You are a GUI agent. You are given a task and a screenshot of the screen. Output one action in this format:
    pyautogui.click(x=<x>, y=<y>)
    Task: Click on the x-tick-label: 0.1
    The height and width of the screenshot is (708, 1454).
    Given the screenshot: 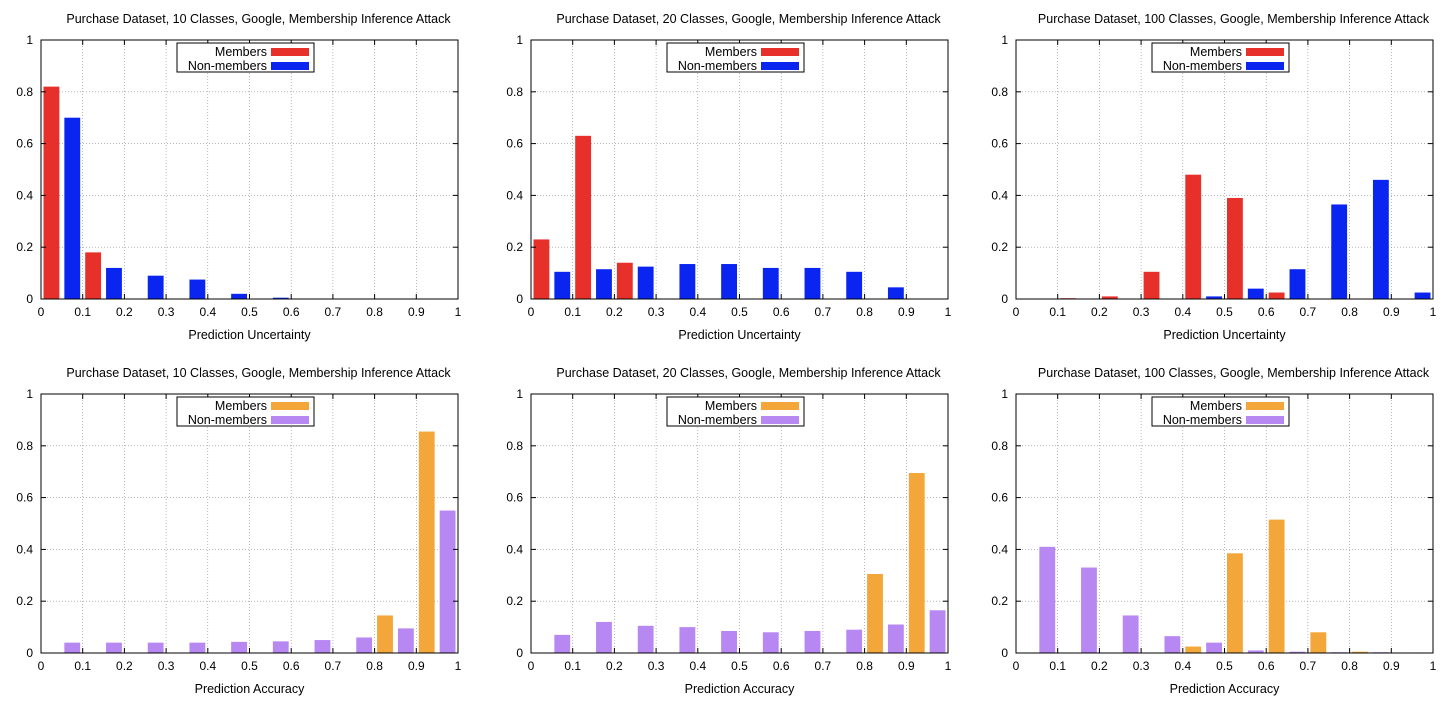 What is the action you would take?
    pyautogui.click(x=82, y=666)
    